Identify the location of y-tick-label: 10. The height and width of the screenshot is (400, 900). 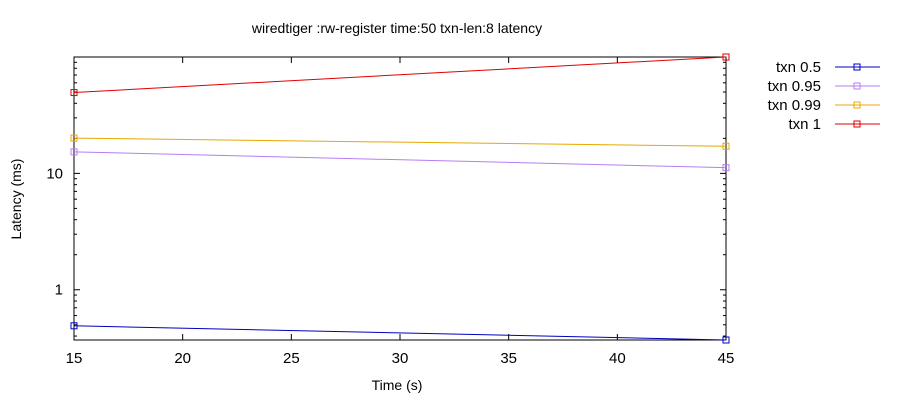
(54, 173).